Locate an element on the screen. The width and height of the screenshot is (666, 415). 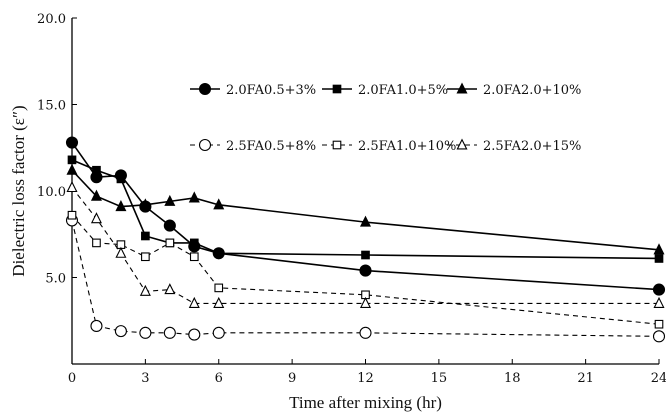
legend-label: 2.0FA1.0+5% is located at coordinates (403, 90).